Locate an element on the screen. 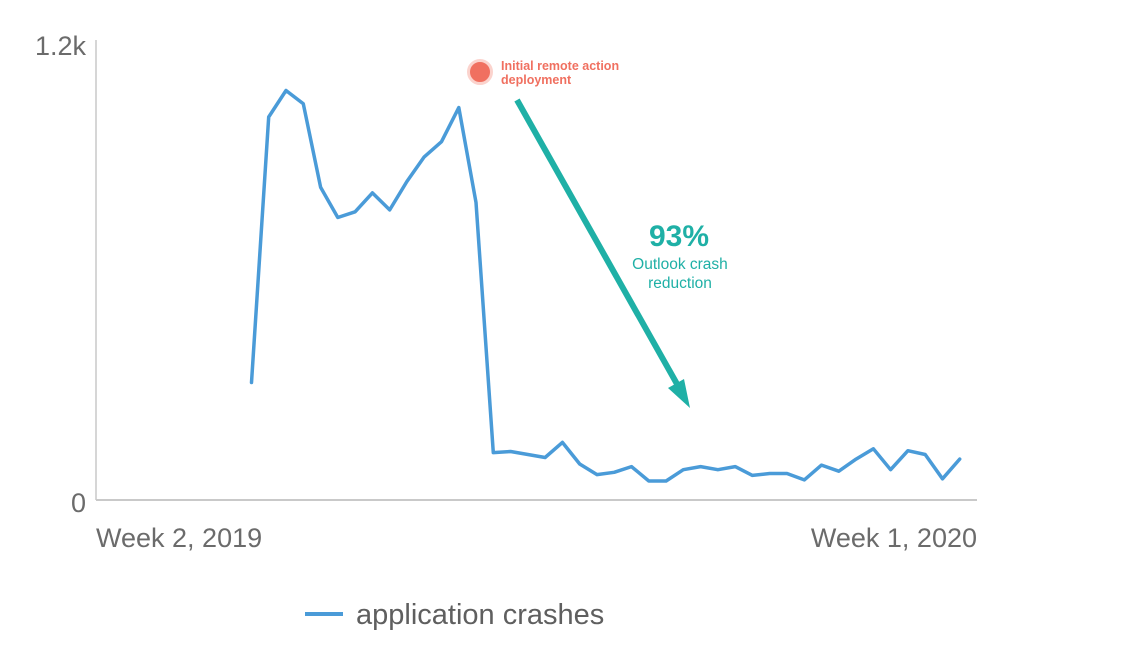  deployment-marker-icon is located at coordinates (480, 72).